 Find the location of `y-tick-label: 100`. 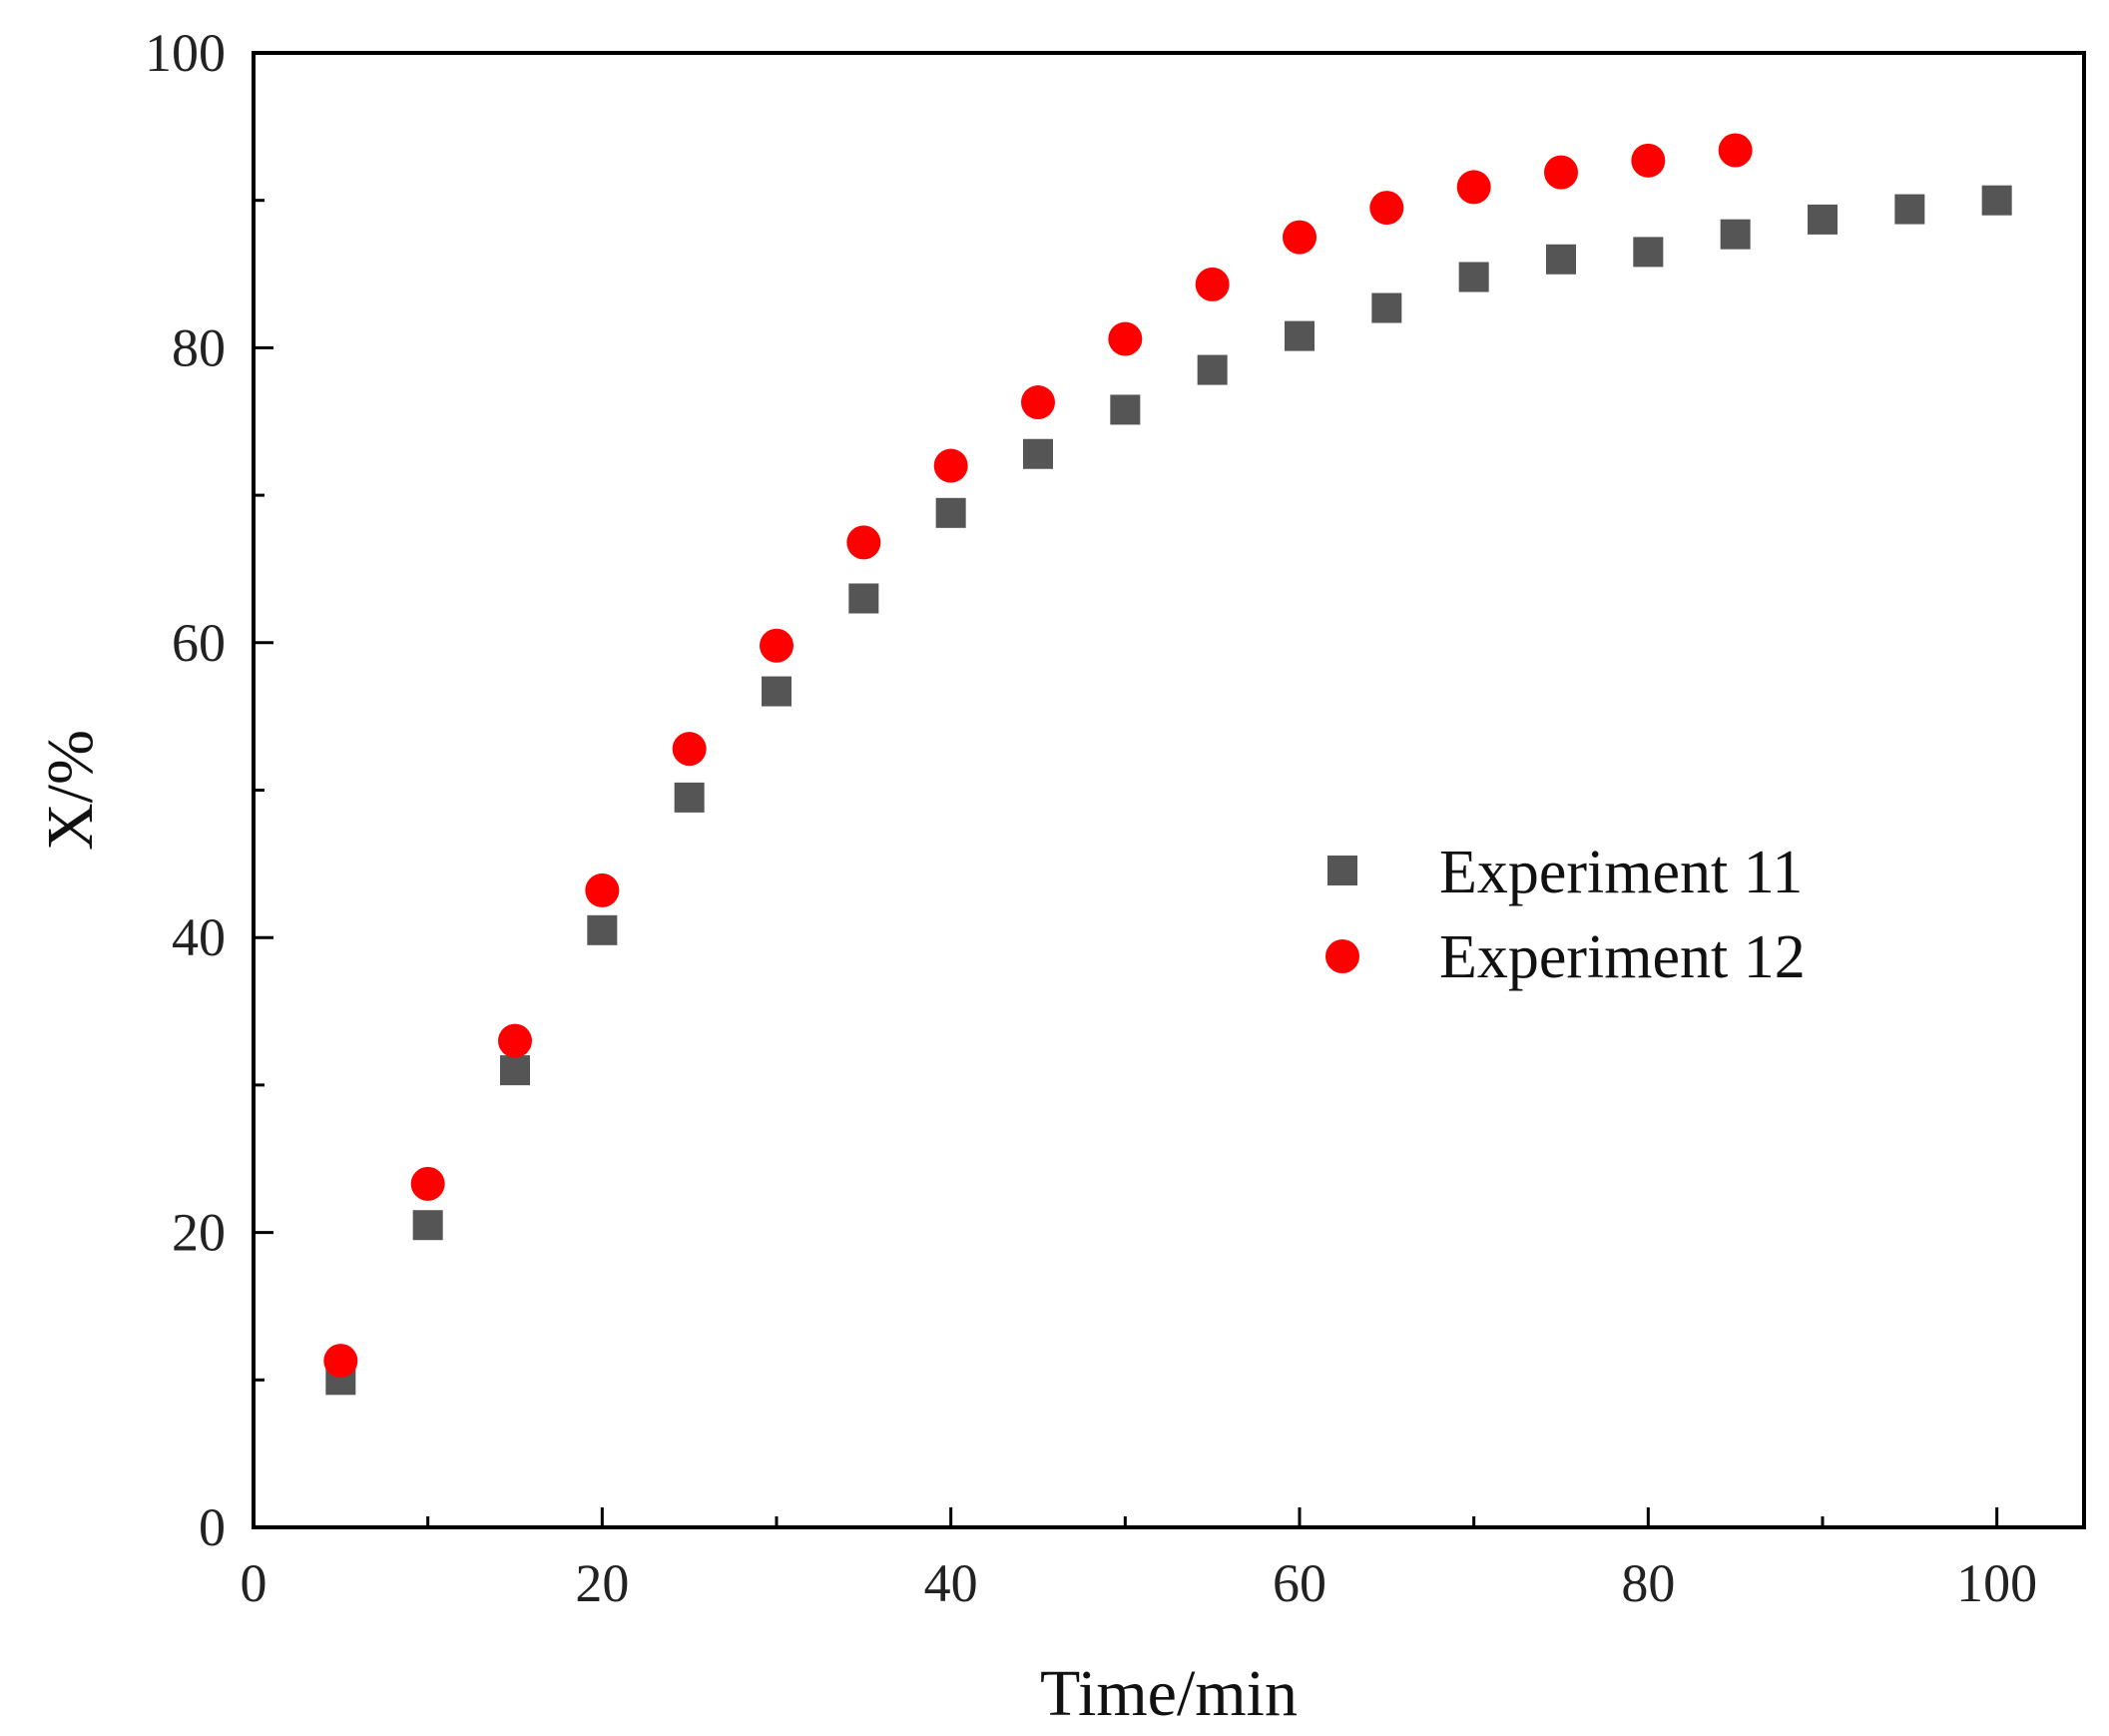

y-tick-label: 100 is located at coordinates (185, 53).